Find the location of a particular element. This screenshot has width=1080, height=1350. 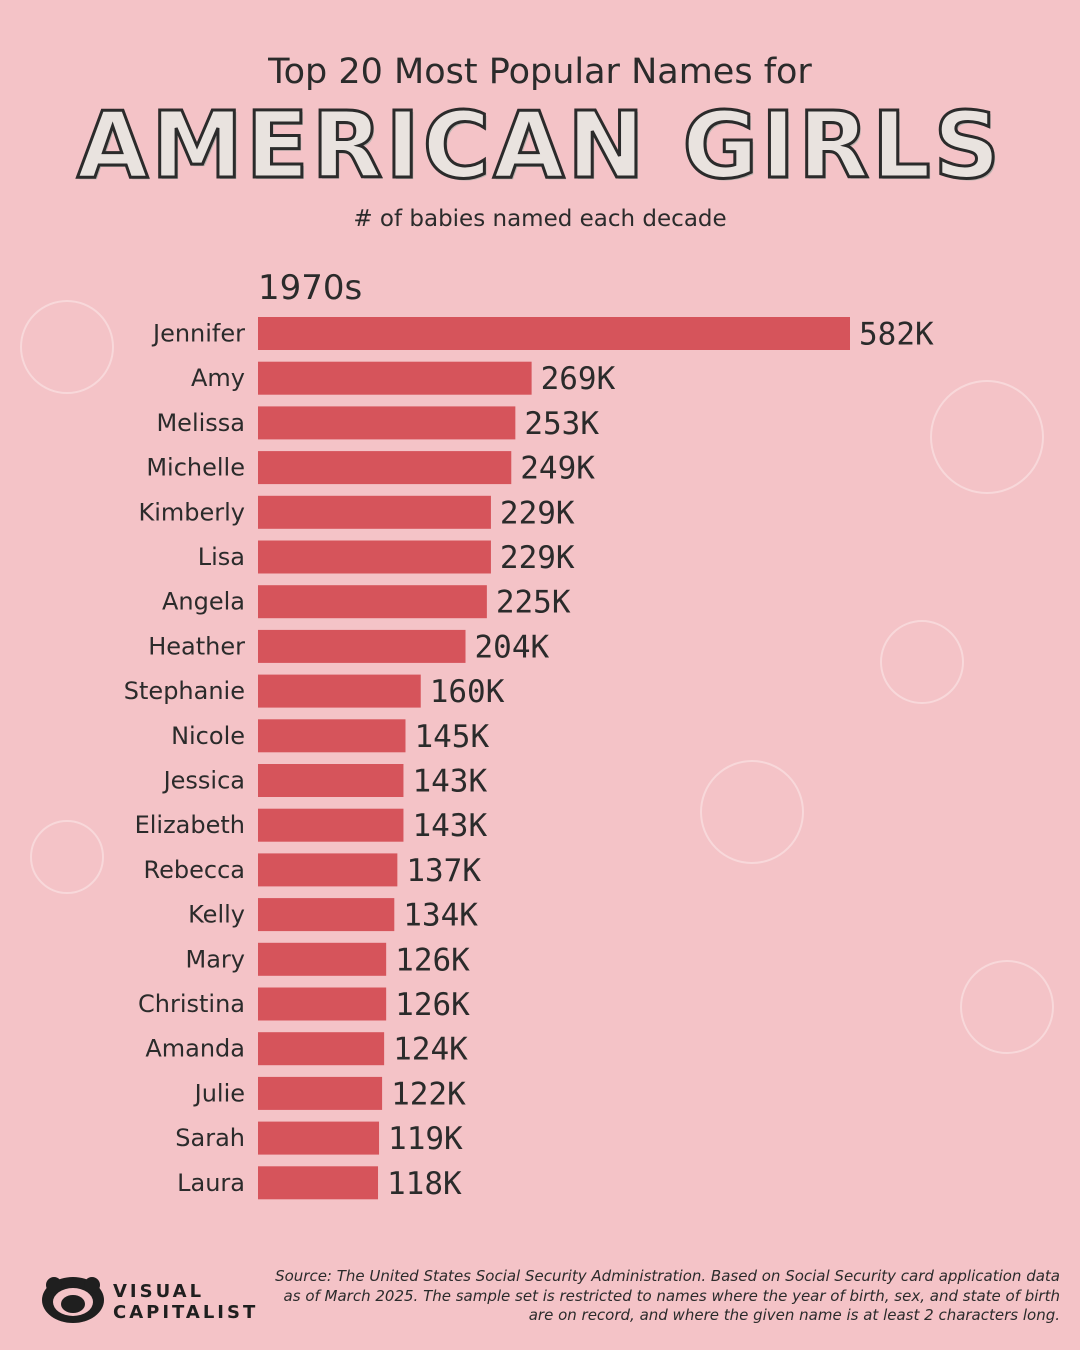

value-label: 582K is located at coordinates (896, 335).